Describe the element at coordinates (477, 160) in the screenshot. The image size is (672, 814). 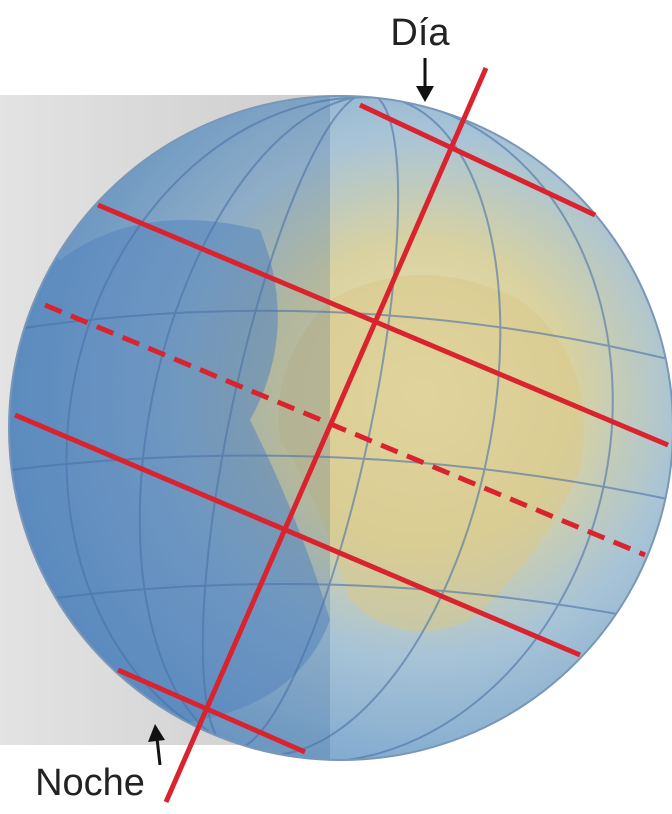
I see `arctic-circle` at that location.